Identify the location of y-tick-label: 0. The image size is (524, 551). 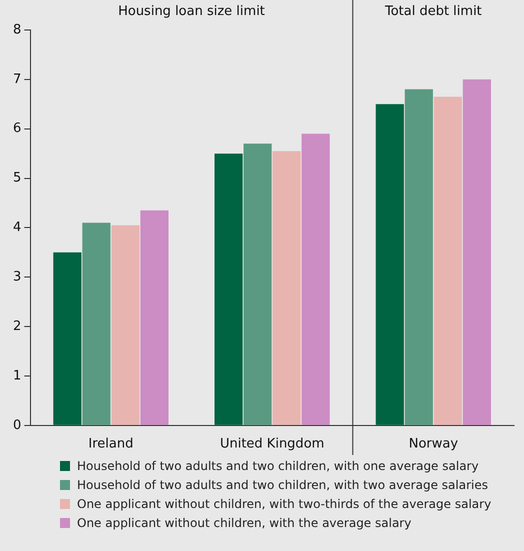
(17, 425).